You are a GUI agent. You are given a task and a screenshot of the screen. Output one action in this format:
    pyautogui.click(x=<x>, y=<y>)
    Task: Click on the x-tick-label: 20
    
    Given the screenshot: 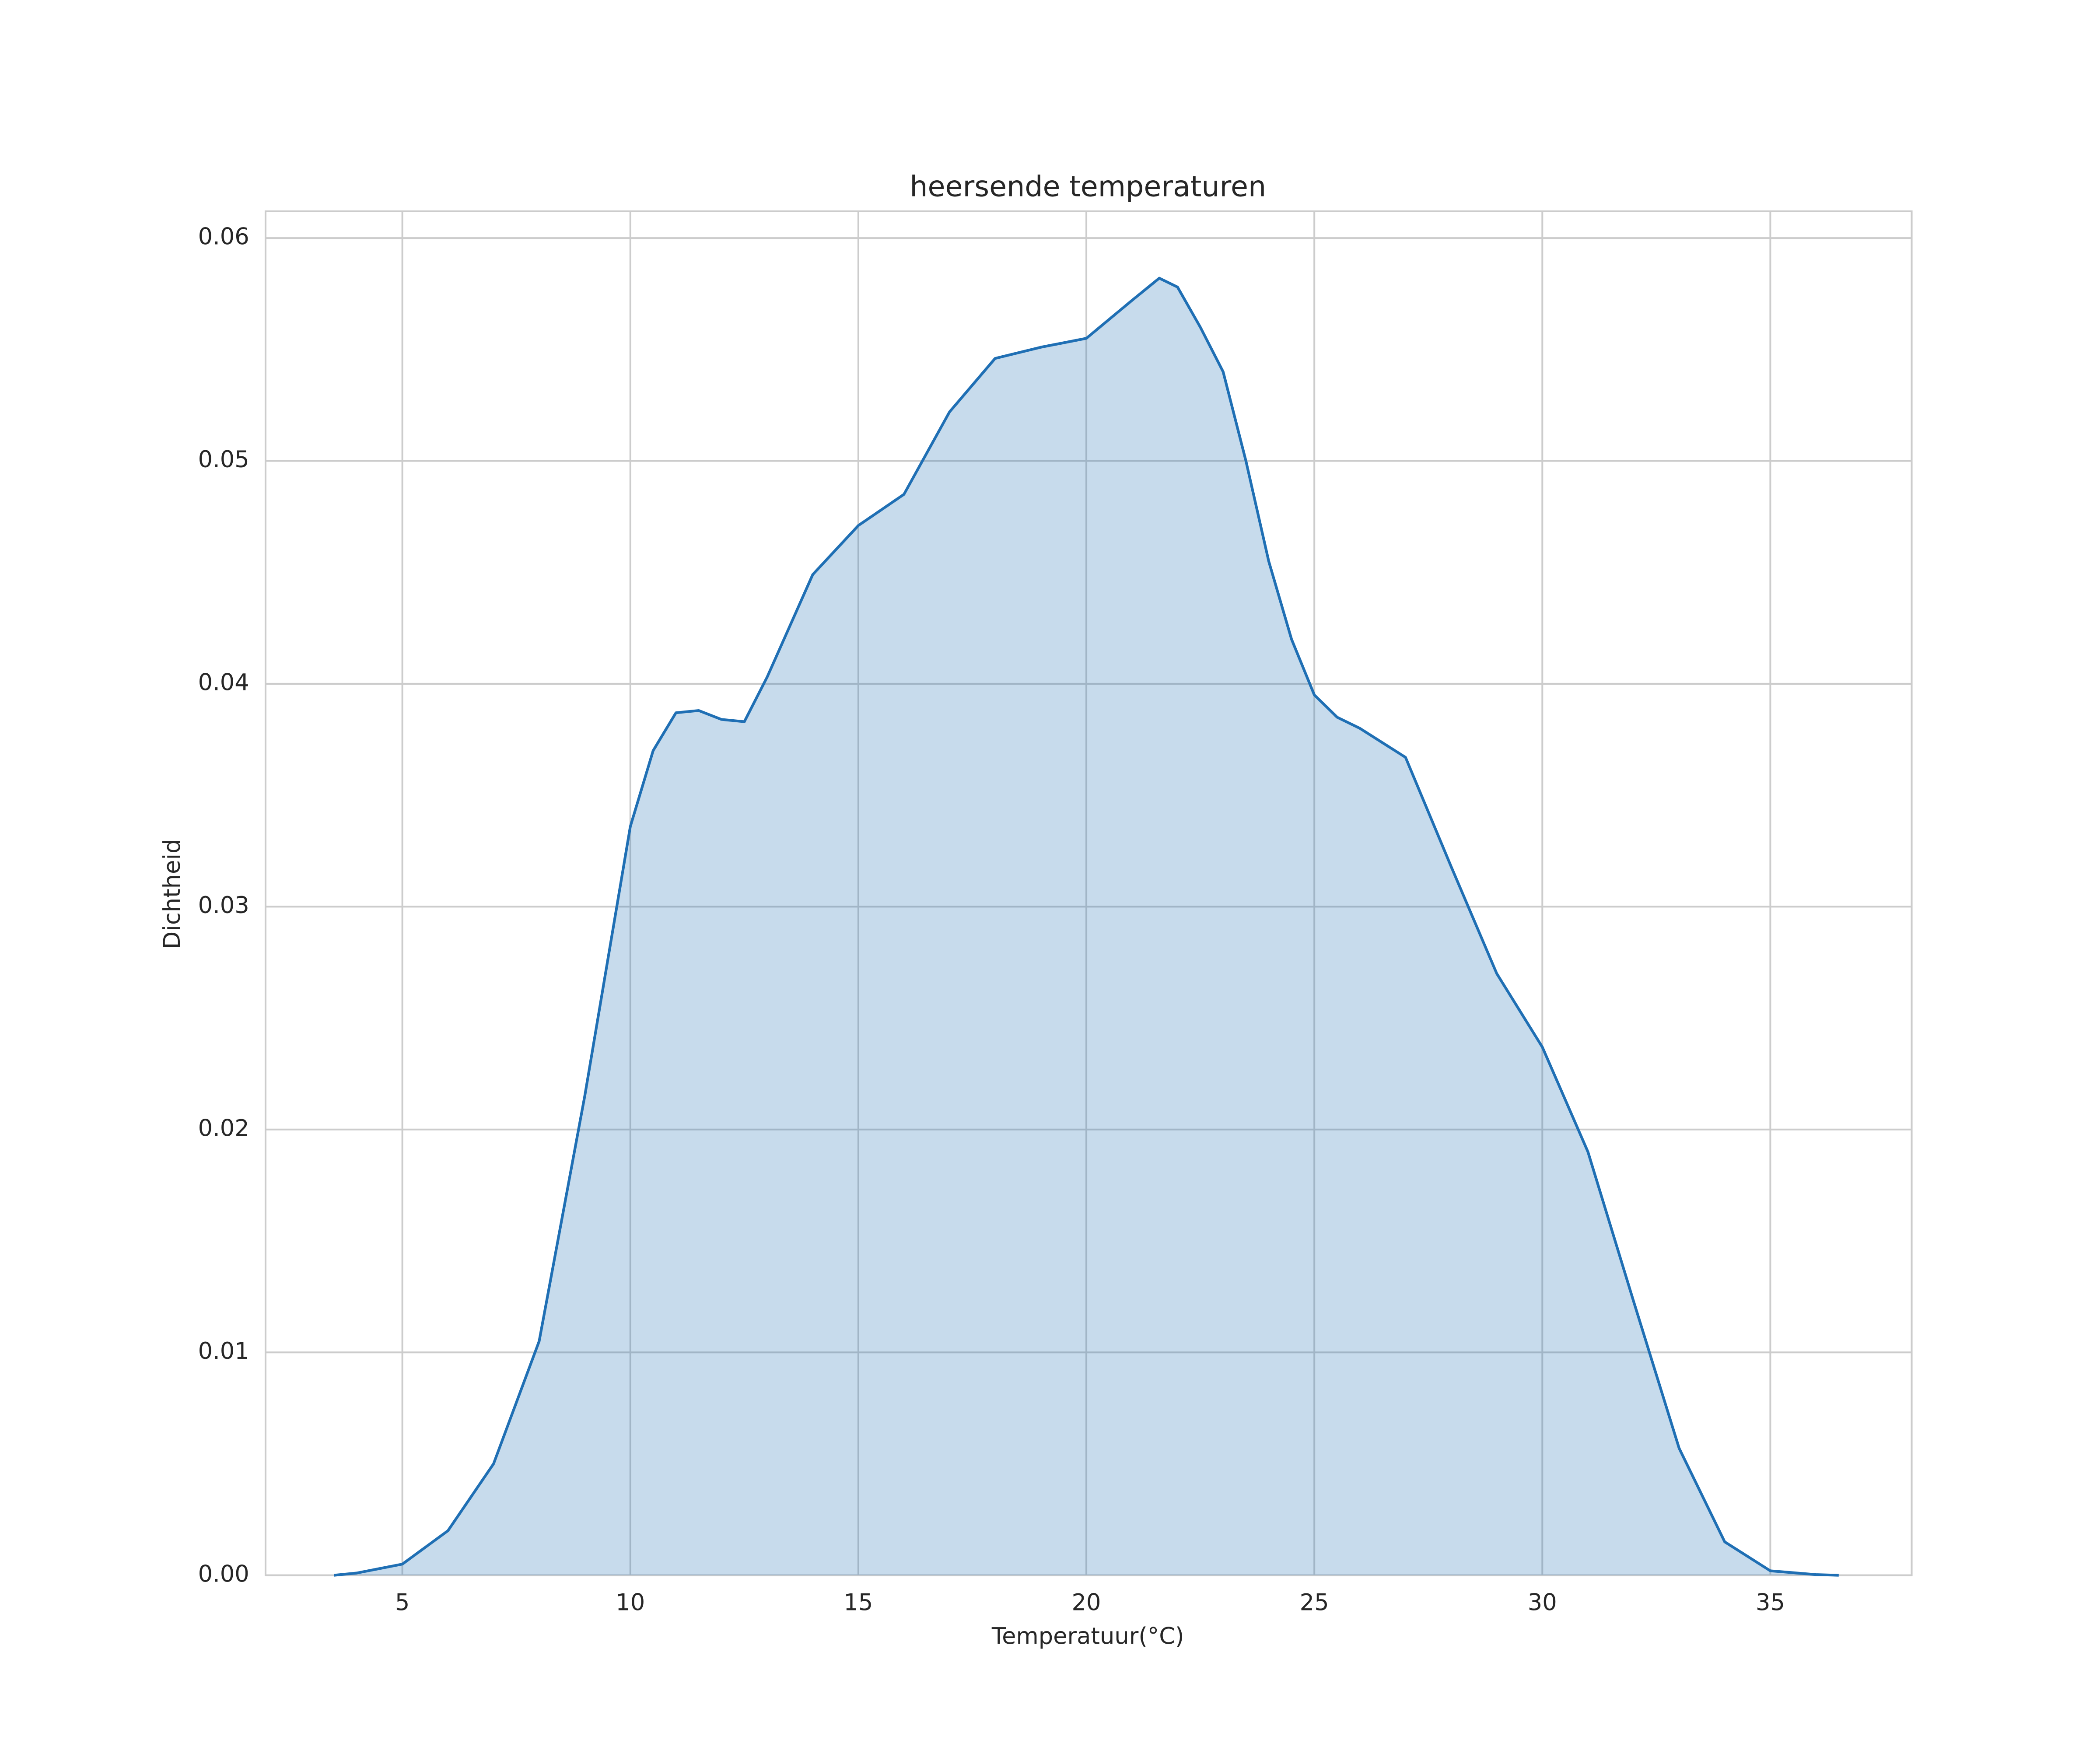 What is the action you would take?
    pyautogui.click(x=1086, y=1602)
    